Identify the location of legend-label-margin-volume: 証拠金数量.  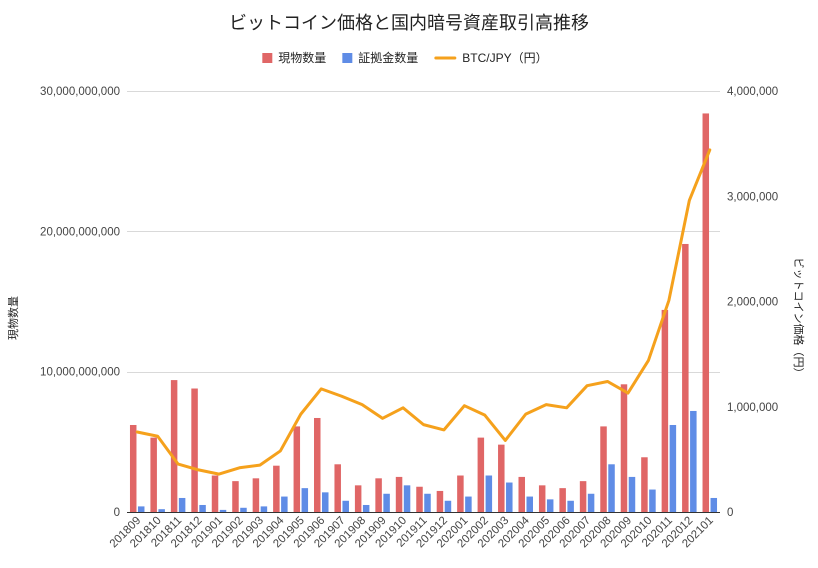
(388, 57).